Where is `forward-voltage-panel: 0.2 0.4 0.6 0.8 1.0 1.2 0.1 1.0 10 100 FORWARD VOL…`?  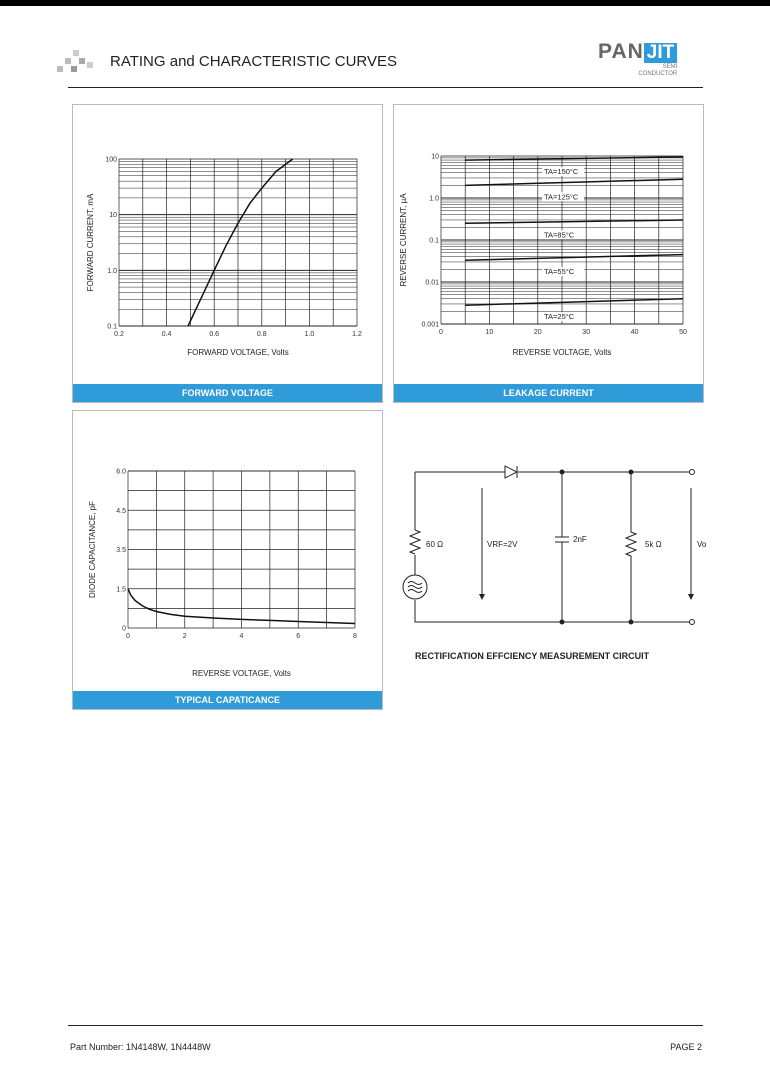 forward-voltage-panel: 0.2 0.4 0.6 0.8 1.0 1.2 0.1 1.0 10 100 FORWARD VOL… is located at coordinates (227, 253).